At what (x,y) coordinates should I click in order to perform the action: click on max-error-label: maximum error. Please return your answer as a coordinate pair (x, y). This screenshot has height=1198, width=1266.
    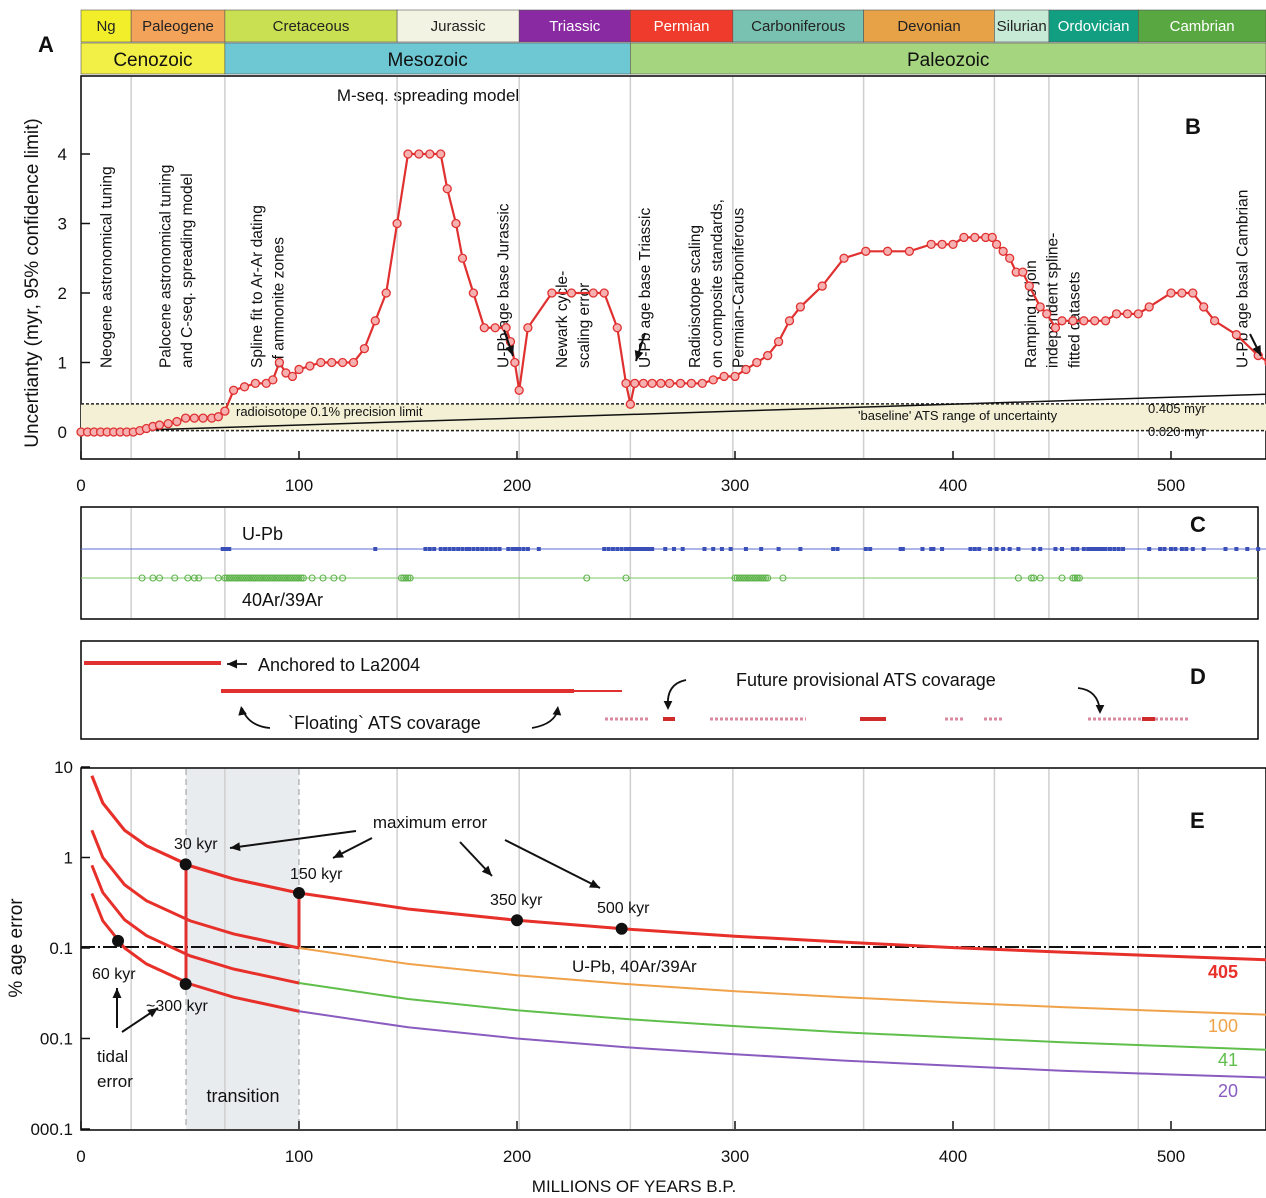
    Looking at the image, I should click on (430, 822).